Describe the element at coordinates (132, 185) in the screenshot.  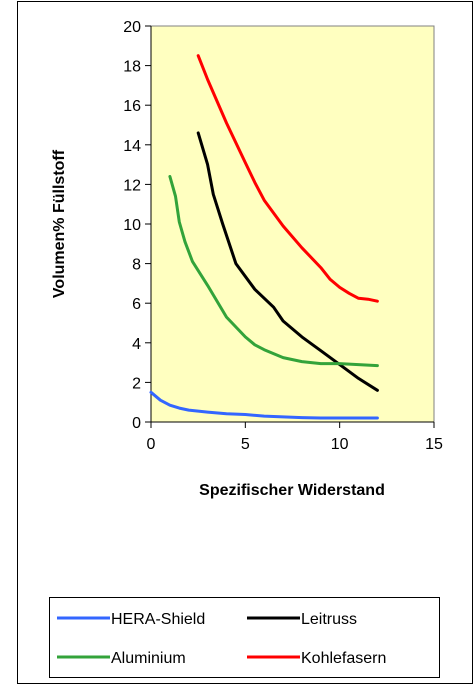
I see `y-tick-label: 12` at that location.